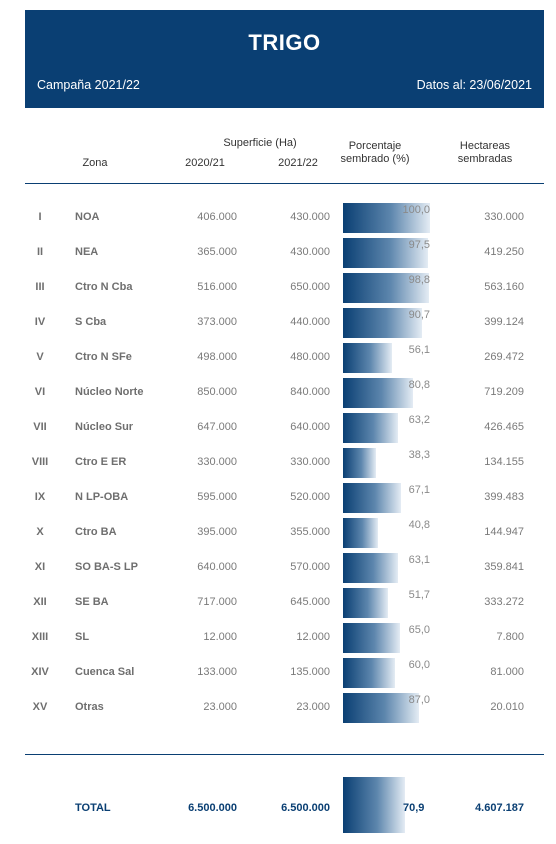  Describe the element at coordinates (419, 315) in the screenshot. I see `percent-value: 90,7` at that location.